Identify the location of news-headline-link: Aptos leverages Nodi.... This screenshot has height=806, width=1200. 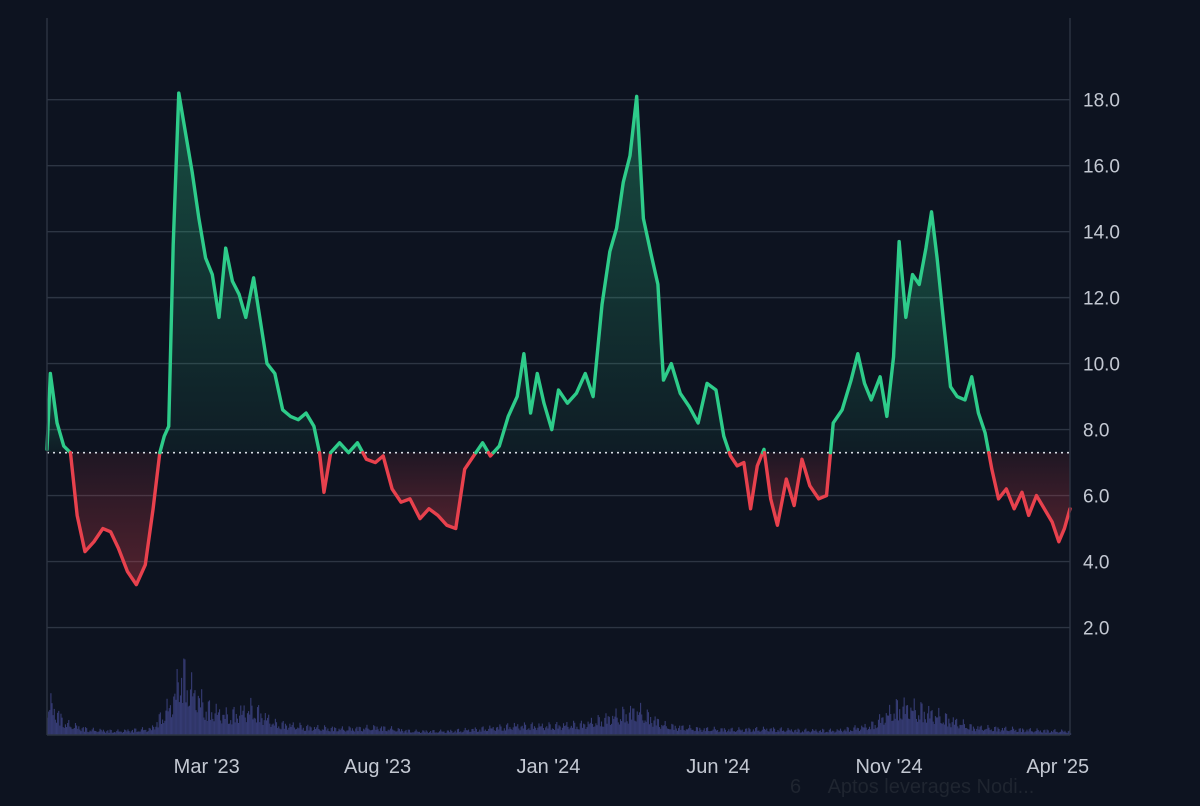
(931, 787).